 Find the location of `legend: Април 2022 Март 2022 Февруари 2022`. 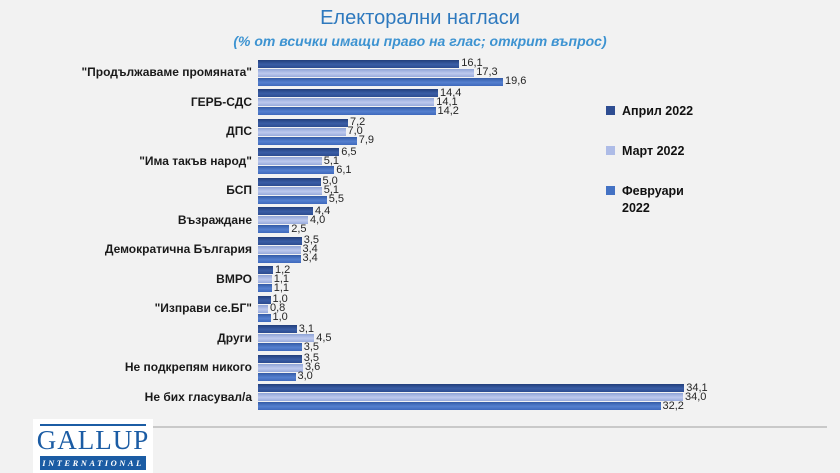

legend: Април 2022 Март 2022 Февруари 2022 is located at coordinates (658, 171).